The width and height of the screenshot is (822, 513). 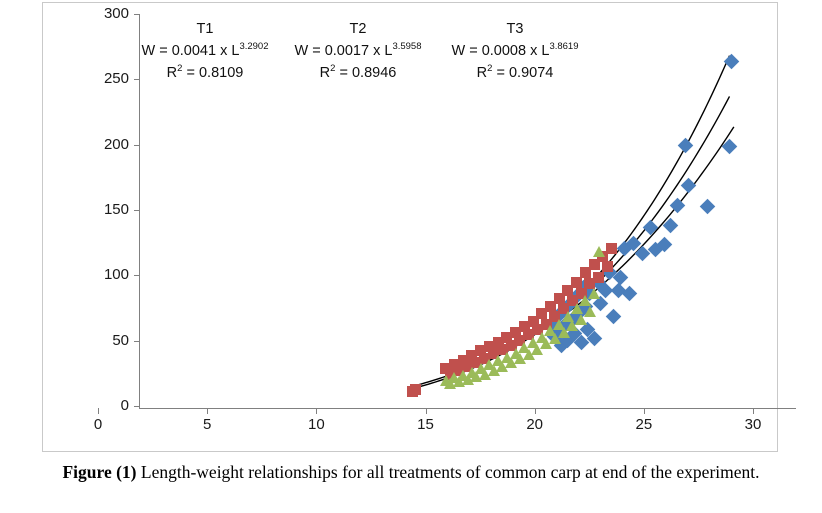 I want to click on equation-base: W = 0.0017 x L, so click(x=343, y=50).